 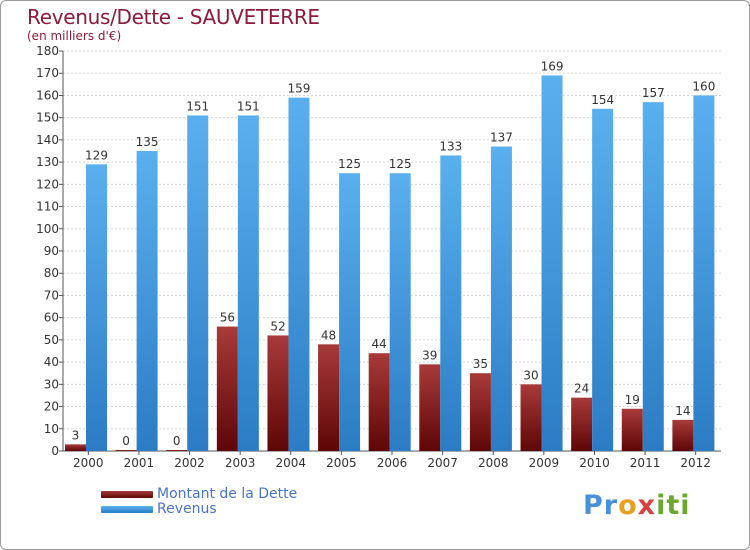 I want to click on proxiti-logo: Proxiti, so click(x=637, y=505).